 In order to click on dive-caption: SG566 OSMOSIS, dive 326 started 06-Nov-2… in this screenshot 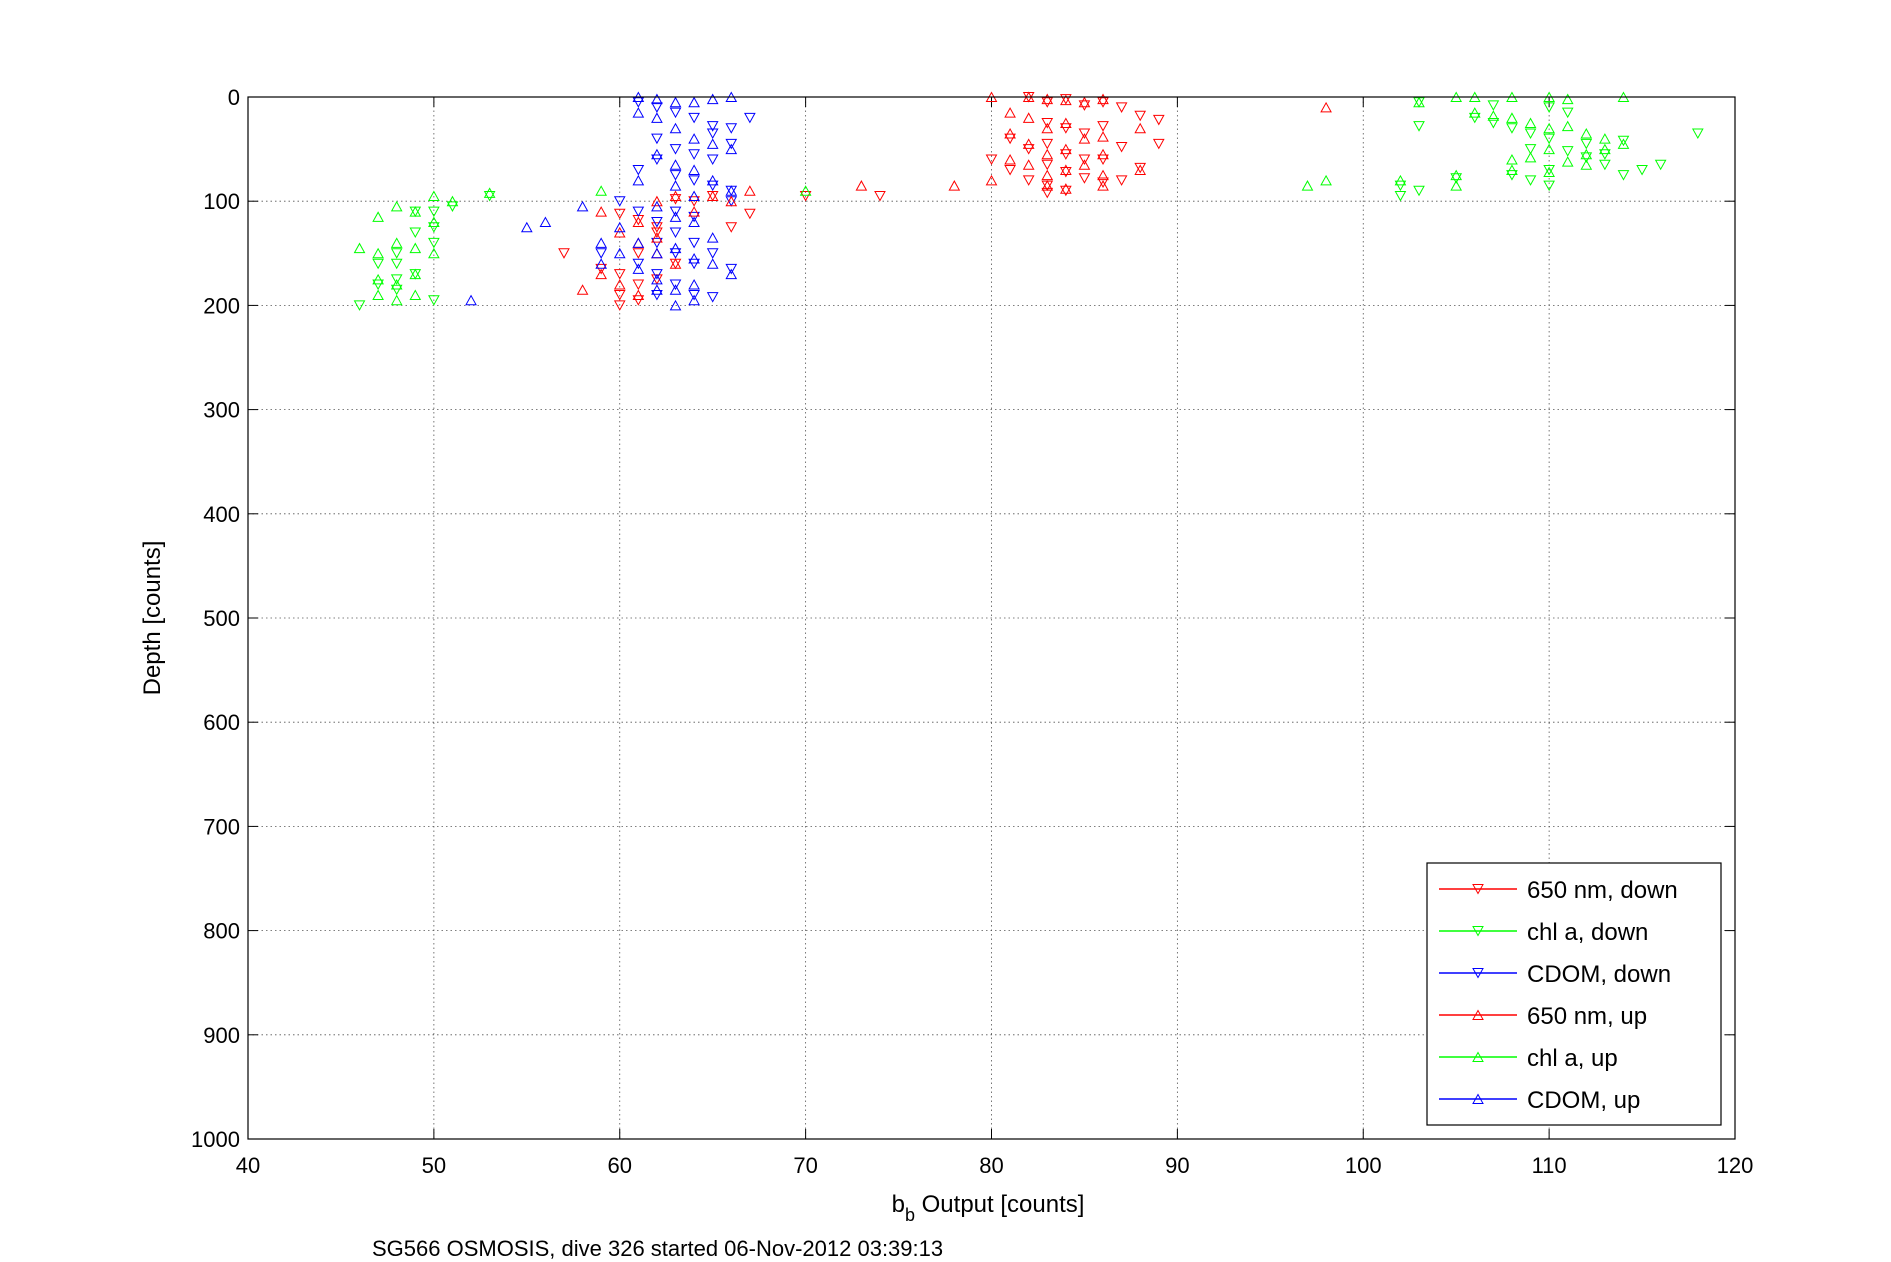, I will do `click(657, 1248)`.